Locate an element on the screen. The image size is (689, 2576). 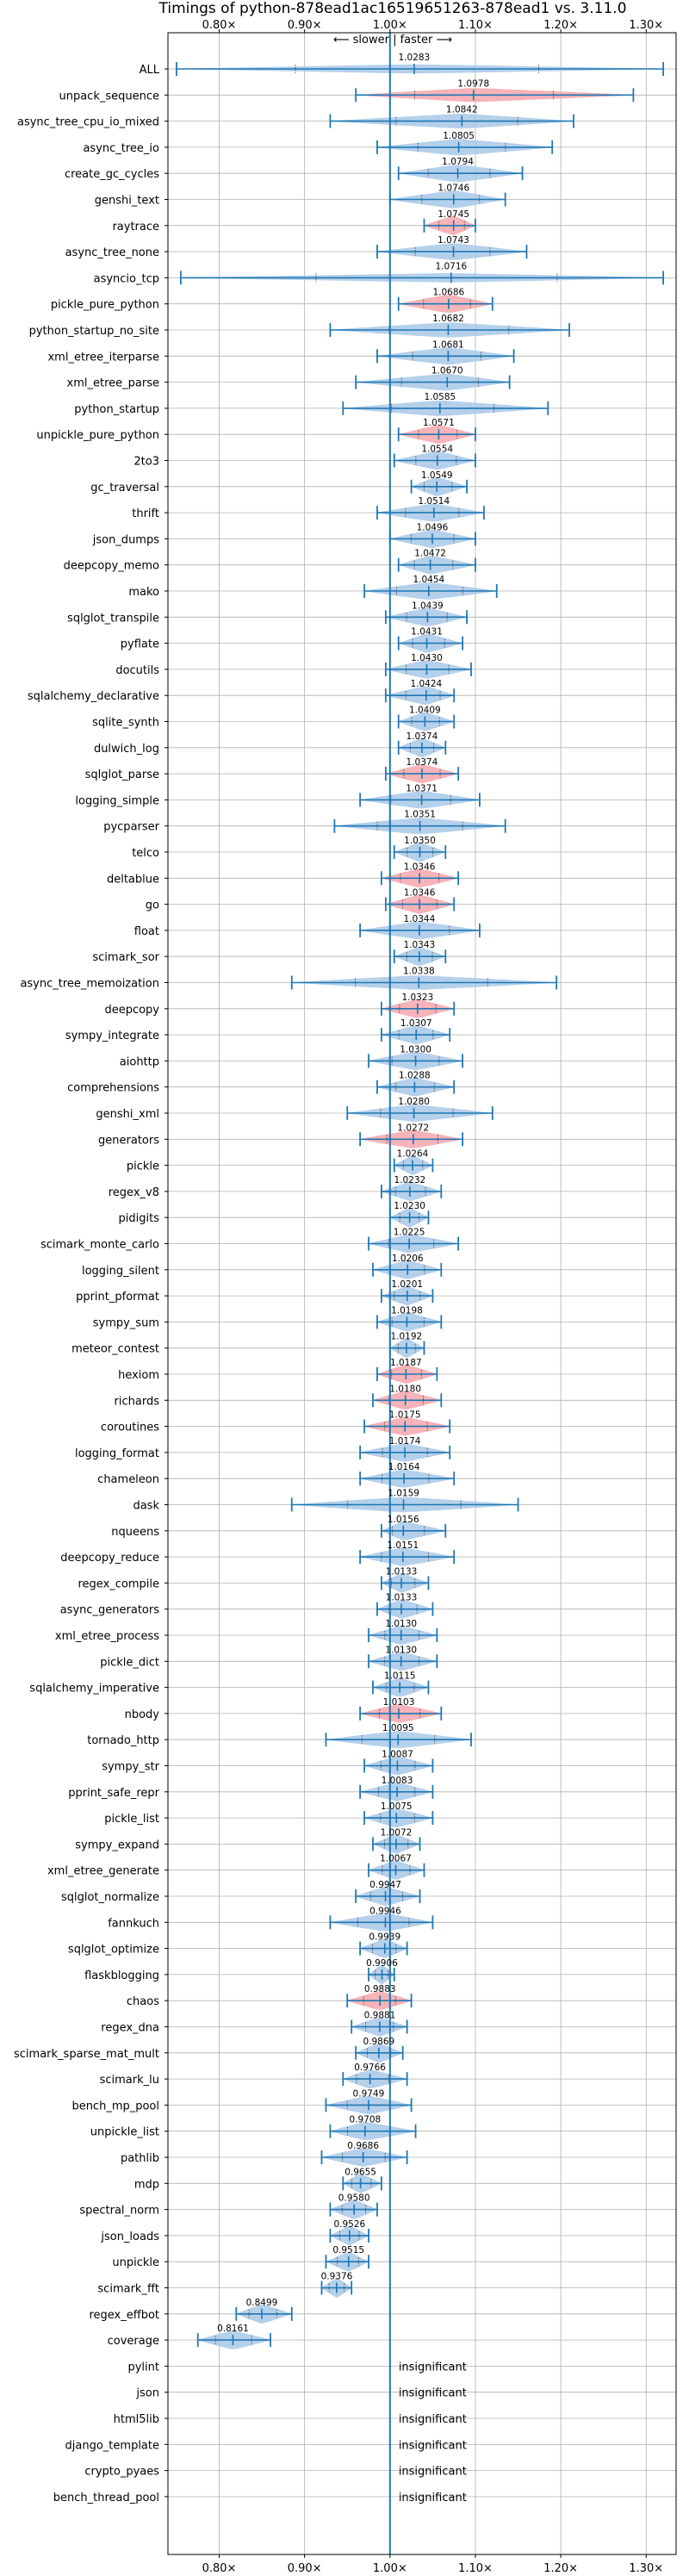
category-label: deepcopy_memo is located at coordinates (111, 567).